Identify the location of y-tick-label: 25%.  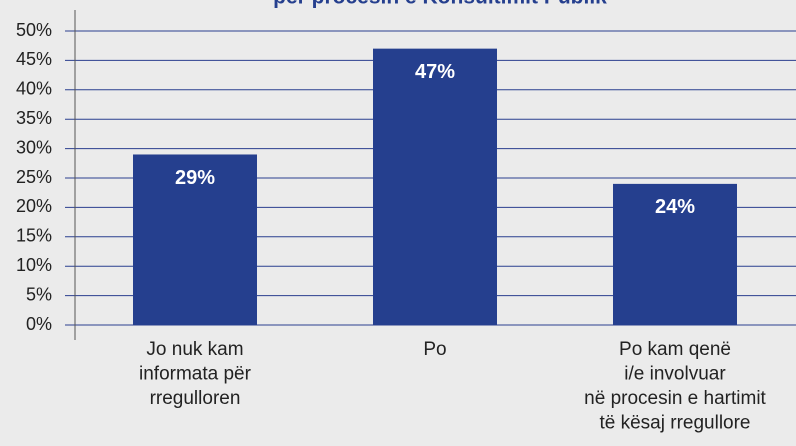
(34, 177).